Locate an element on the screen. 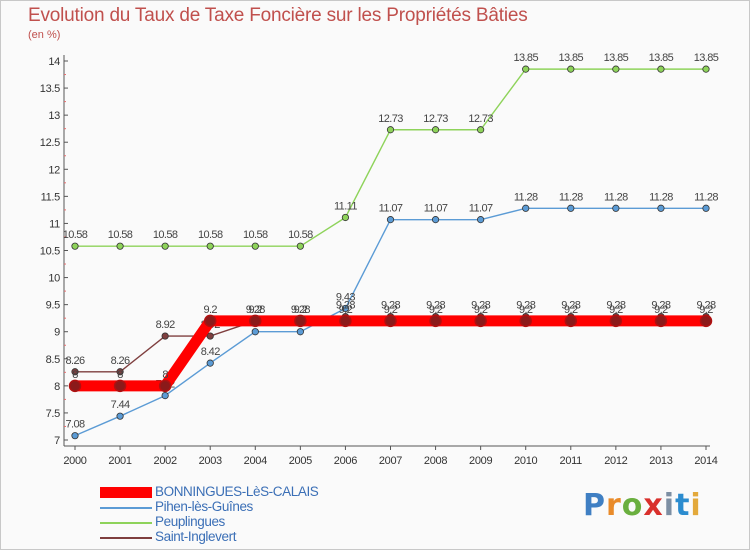 The height and width of the screenshot is (550, 750). legend-label: Pihen-lès-Guînes is located at coordinates (204, 506).